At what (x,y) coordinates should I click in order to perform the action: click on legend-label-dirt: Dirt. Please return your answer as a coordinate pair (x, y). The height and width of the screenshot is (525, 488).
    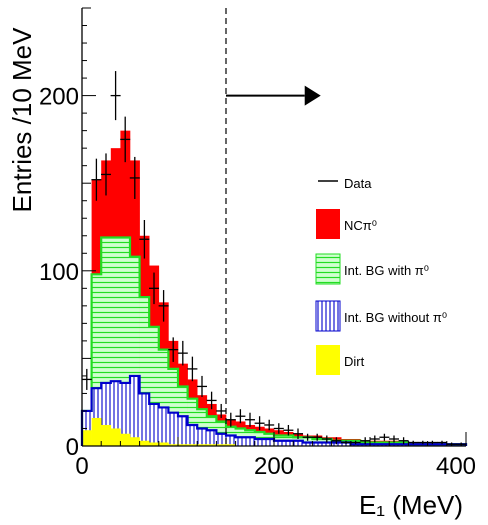
    Looking at the image, I should click on (354, 361).